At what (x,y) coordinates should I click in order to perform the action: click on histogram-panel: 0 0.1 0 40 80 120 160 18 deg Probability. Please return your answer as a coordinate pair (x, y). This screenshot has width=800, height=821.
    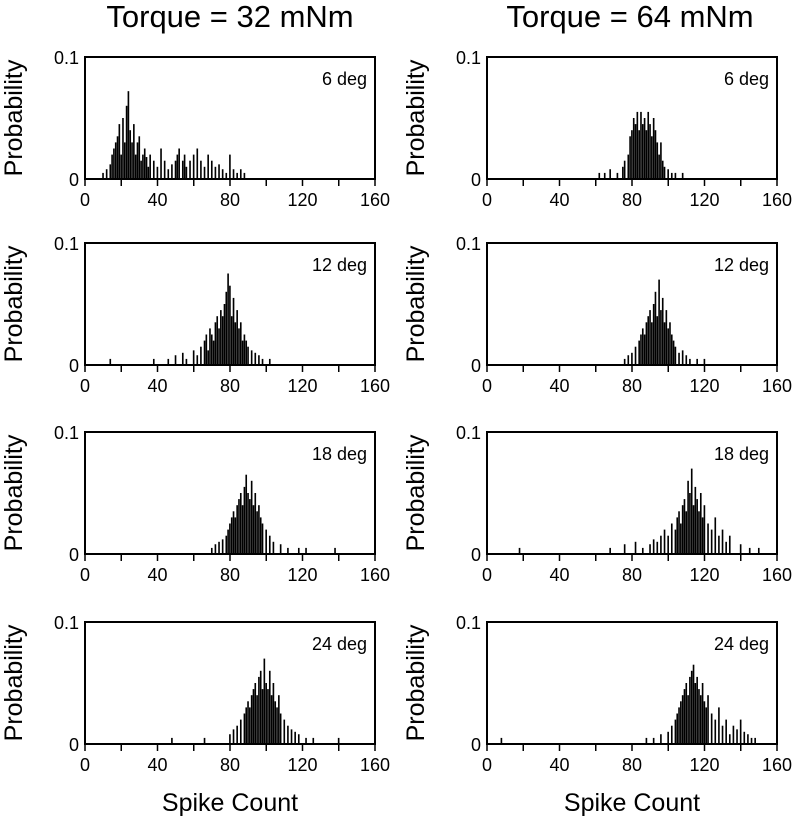
    Looking at the image, I should click on (597, 504).